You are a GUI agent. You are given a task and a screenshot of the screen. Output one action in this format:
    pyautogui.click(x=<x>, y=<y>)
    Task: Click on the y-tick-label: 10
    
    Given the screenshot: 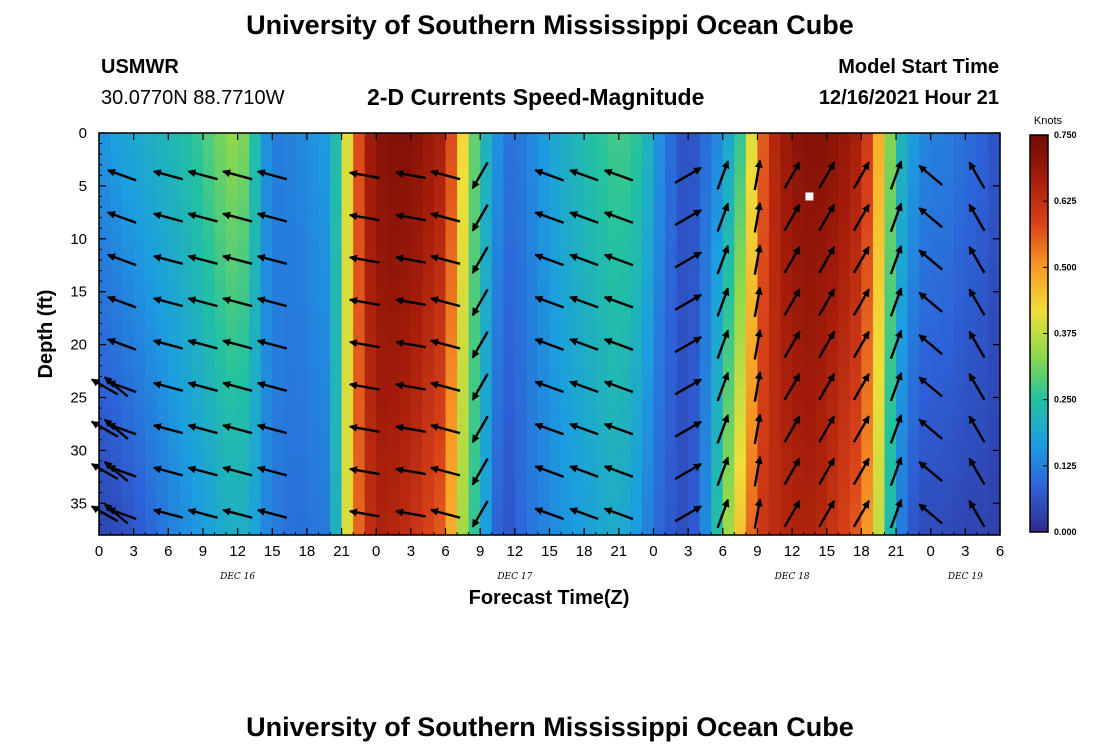 What is the action you would take?
    pyautogui.click(x=78, y=239)
    